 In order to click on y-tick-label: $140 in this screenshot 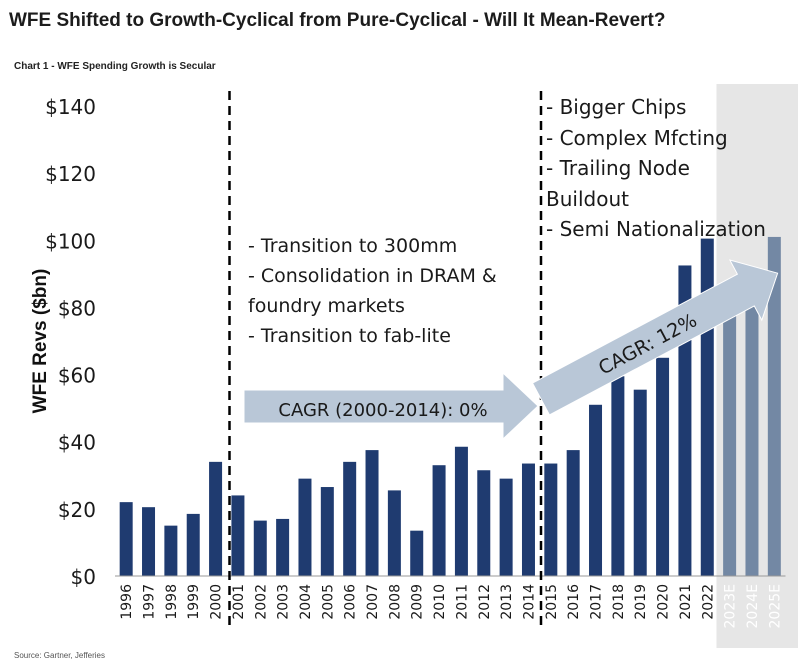, I will do `click(70, 107)`.